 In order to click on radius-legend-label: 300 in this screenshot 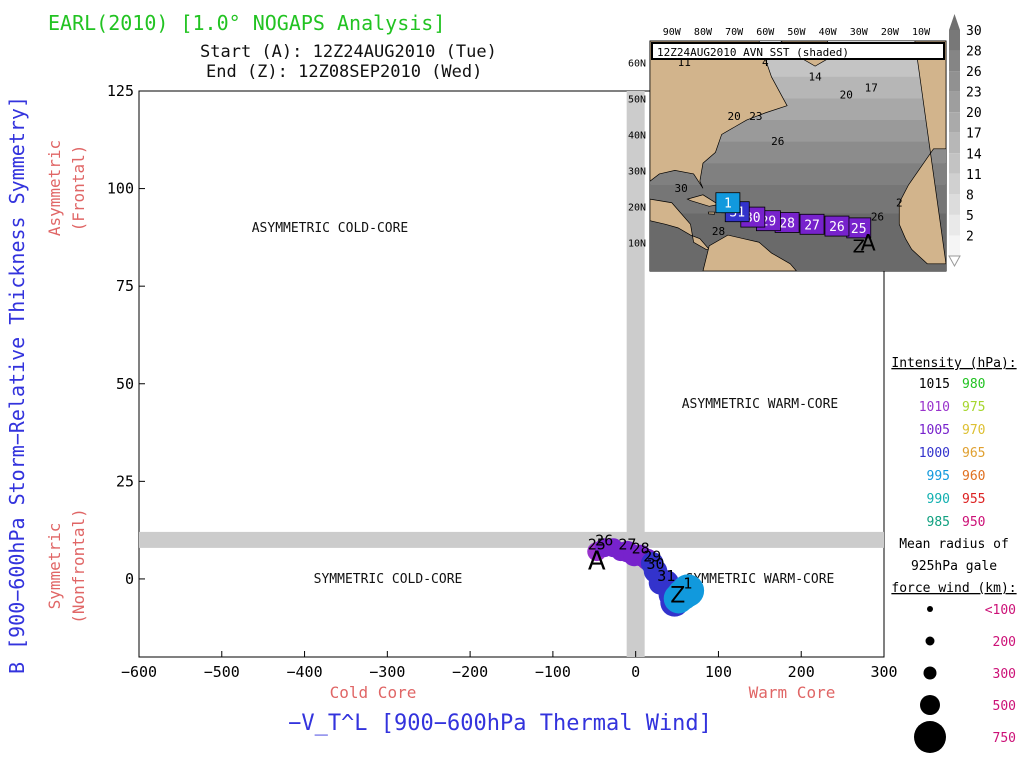, I will do `click(1004, 674)`.